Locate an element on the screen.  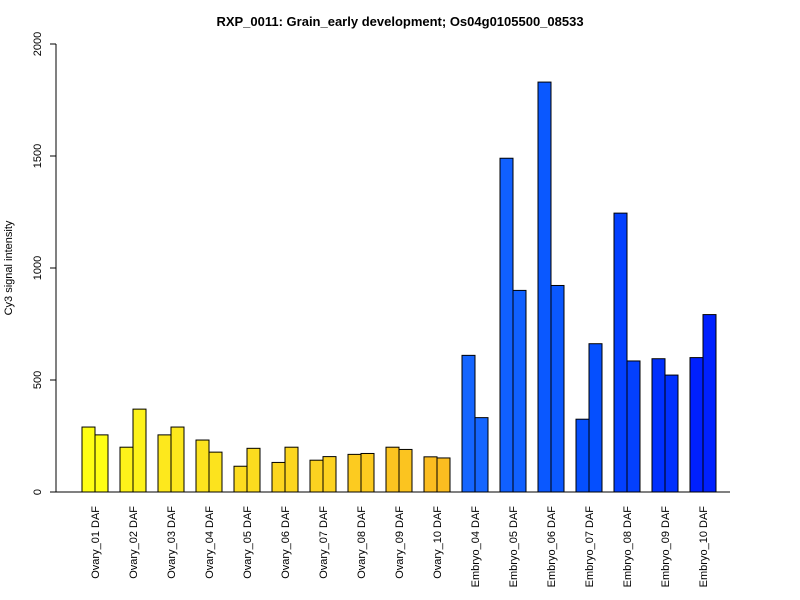
y-tick-label: 2000 is located at coordinates (38, 44).